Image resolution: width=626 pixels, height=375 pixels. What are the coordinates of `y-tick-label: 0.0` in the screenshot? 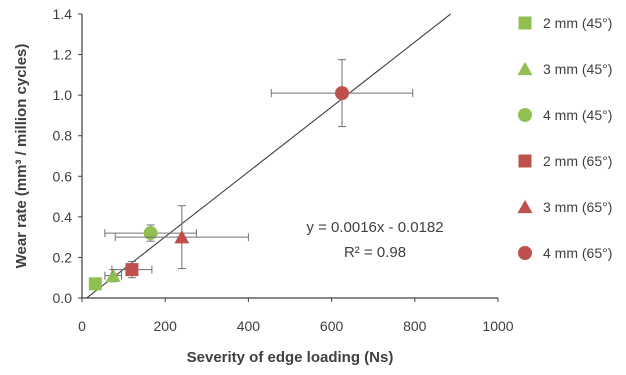 It's located at (63, 298).